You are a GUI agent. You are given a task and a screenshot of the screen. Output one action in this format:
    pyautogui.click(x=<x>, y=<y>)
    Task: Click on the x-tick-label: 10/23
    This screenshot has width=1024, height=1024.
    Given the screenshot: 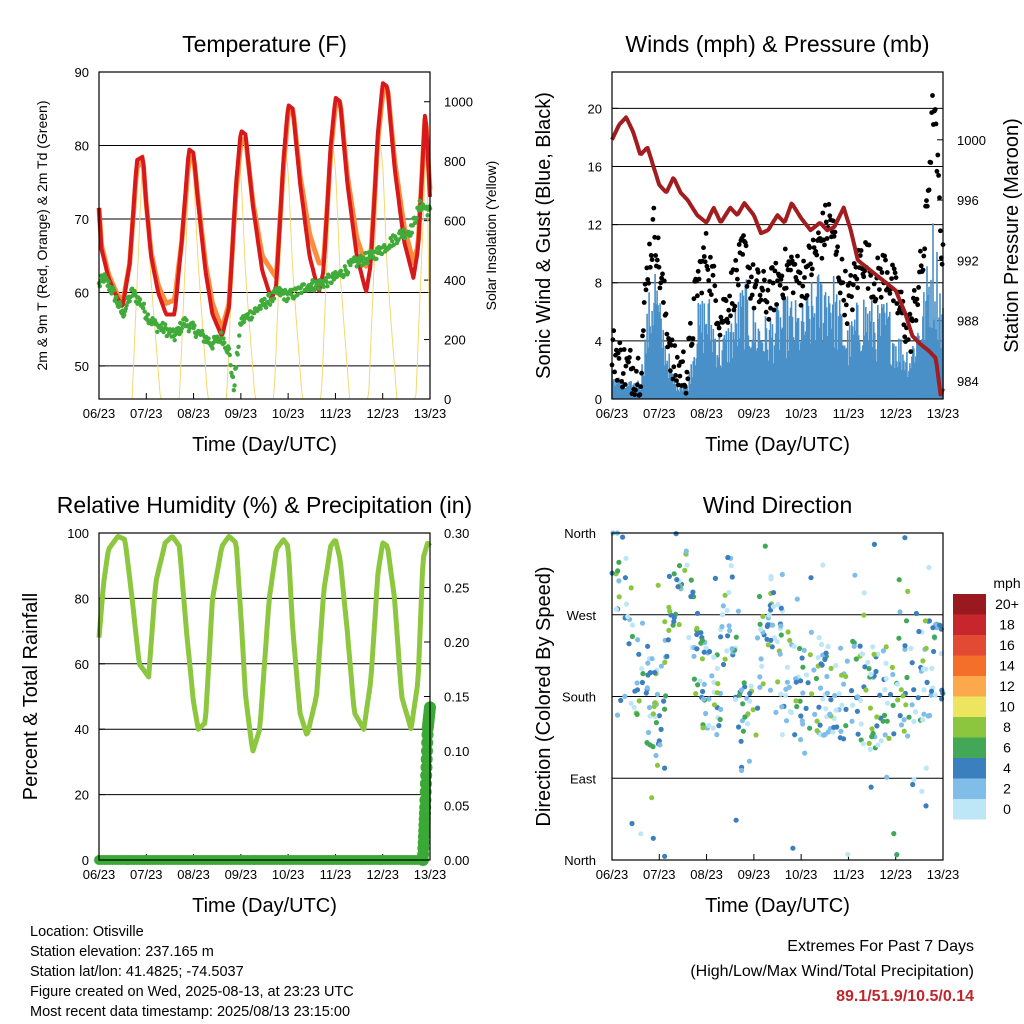 What is the action you would take?
    pyautogui.click(x=288, y=413)
    